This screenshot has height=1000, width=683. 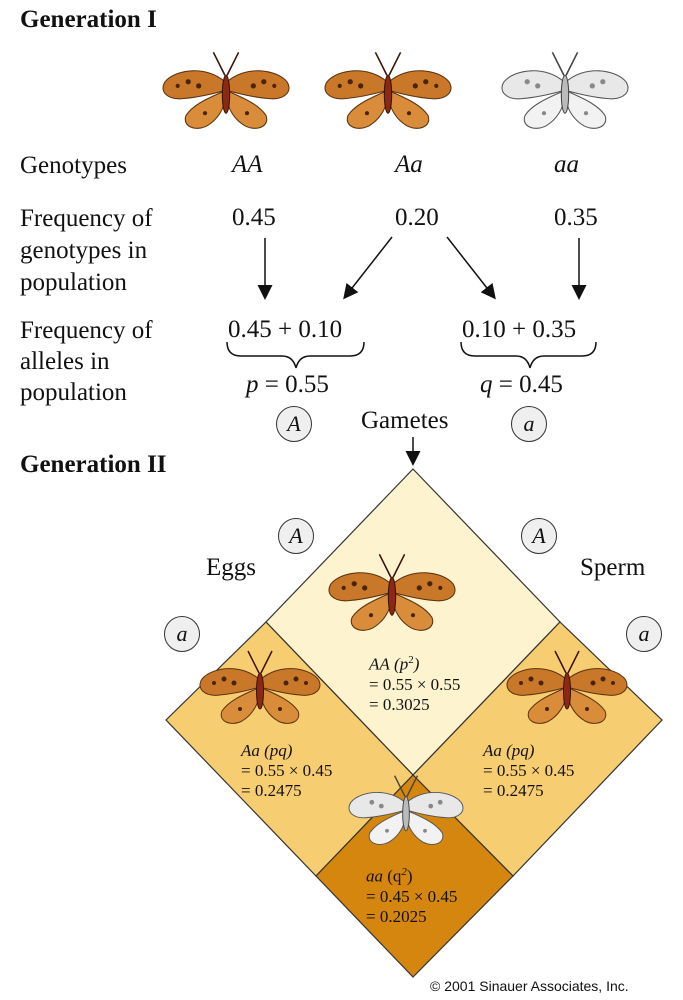 I want to click on cell-aa-label: aa (q2) = 0.45 × 0.45 = 0.2025, so click(x=412, y=896).